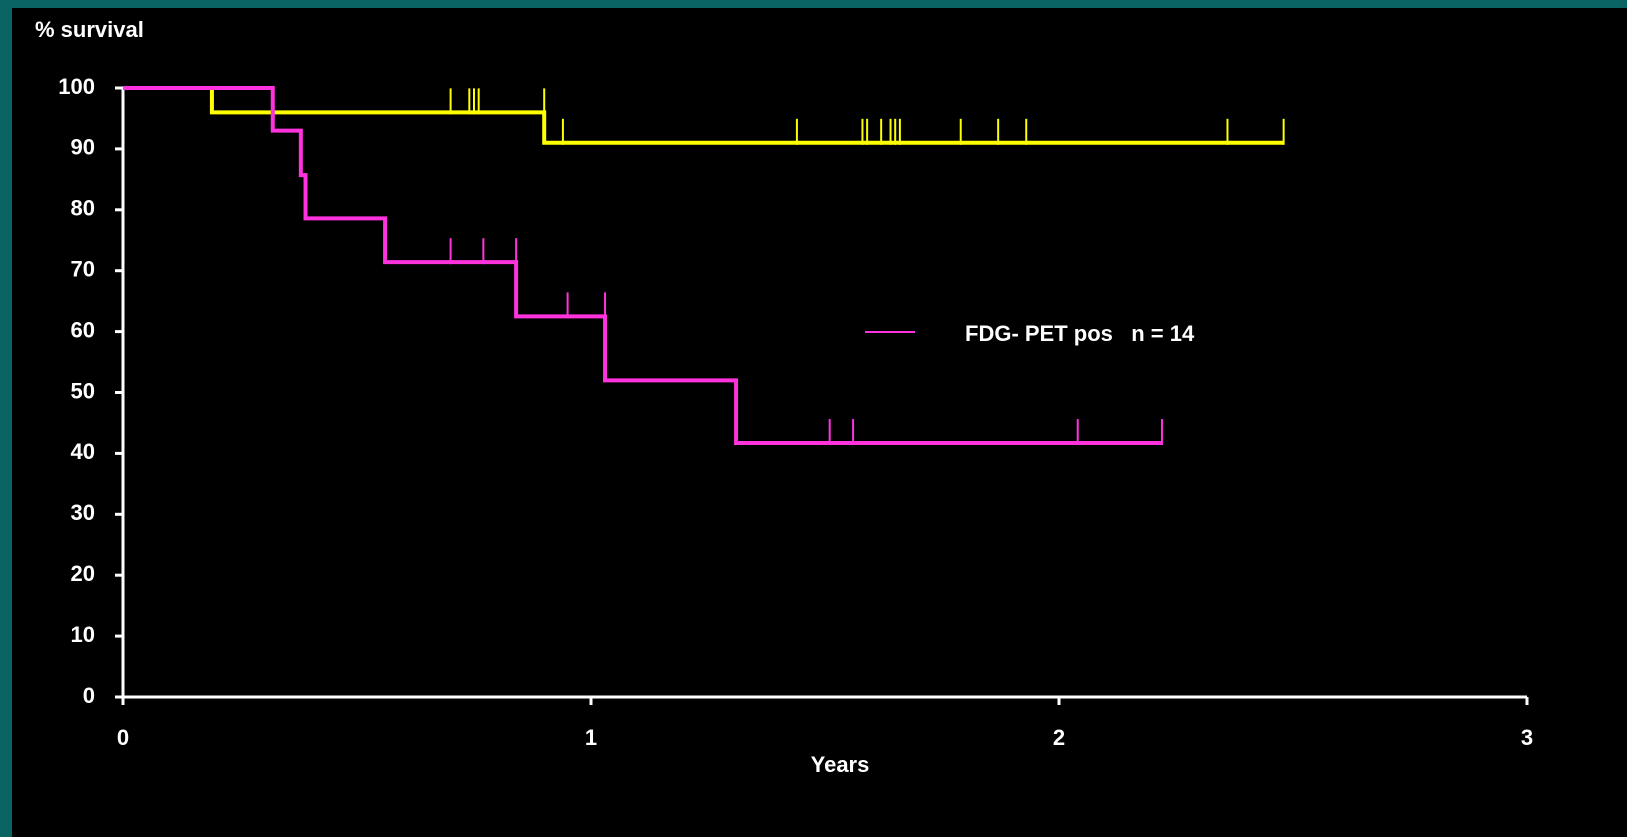 This screenshot has height=837, width=1627. What do you see at coordinates (840, 764) in the screenshot?
I see `x-axis-label: Years` at bounding box center [840, 764].